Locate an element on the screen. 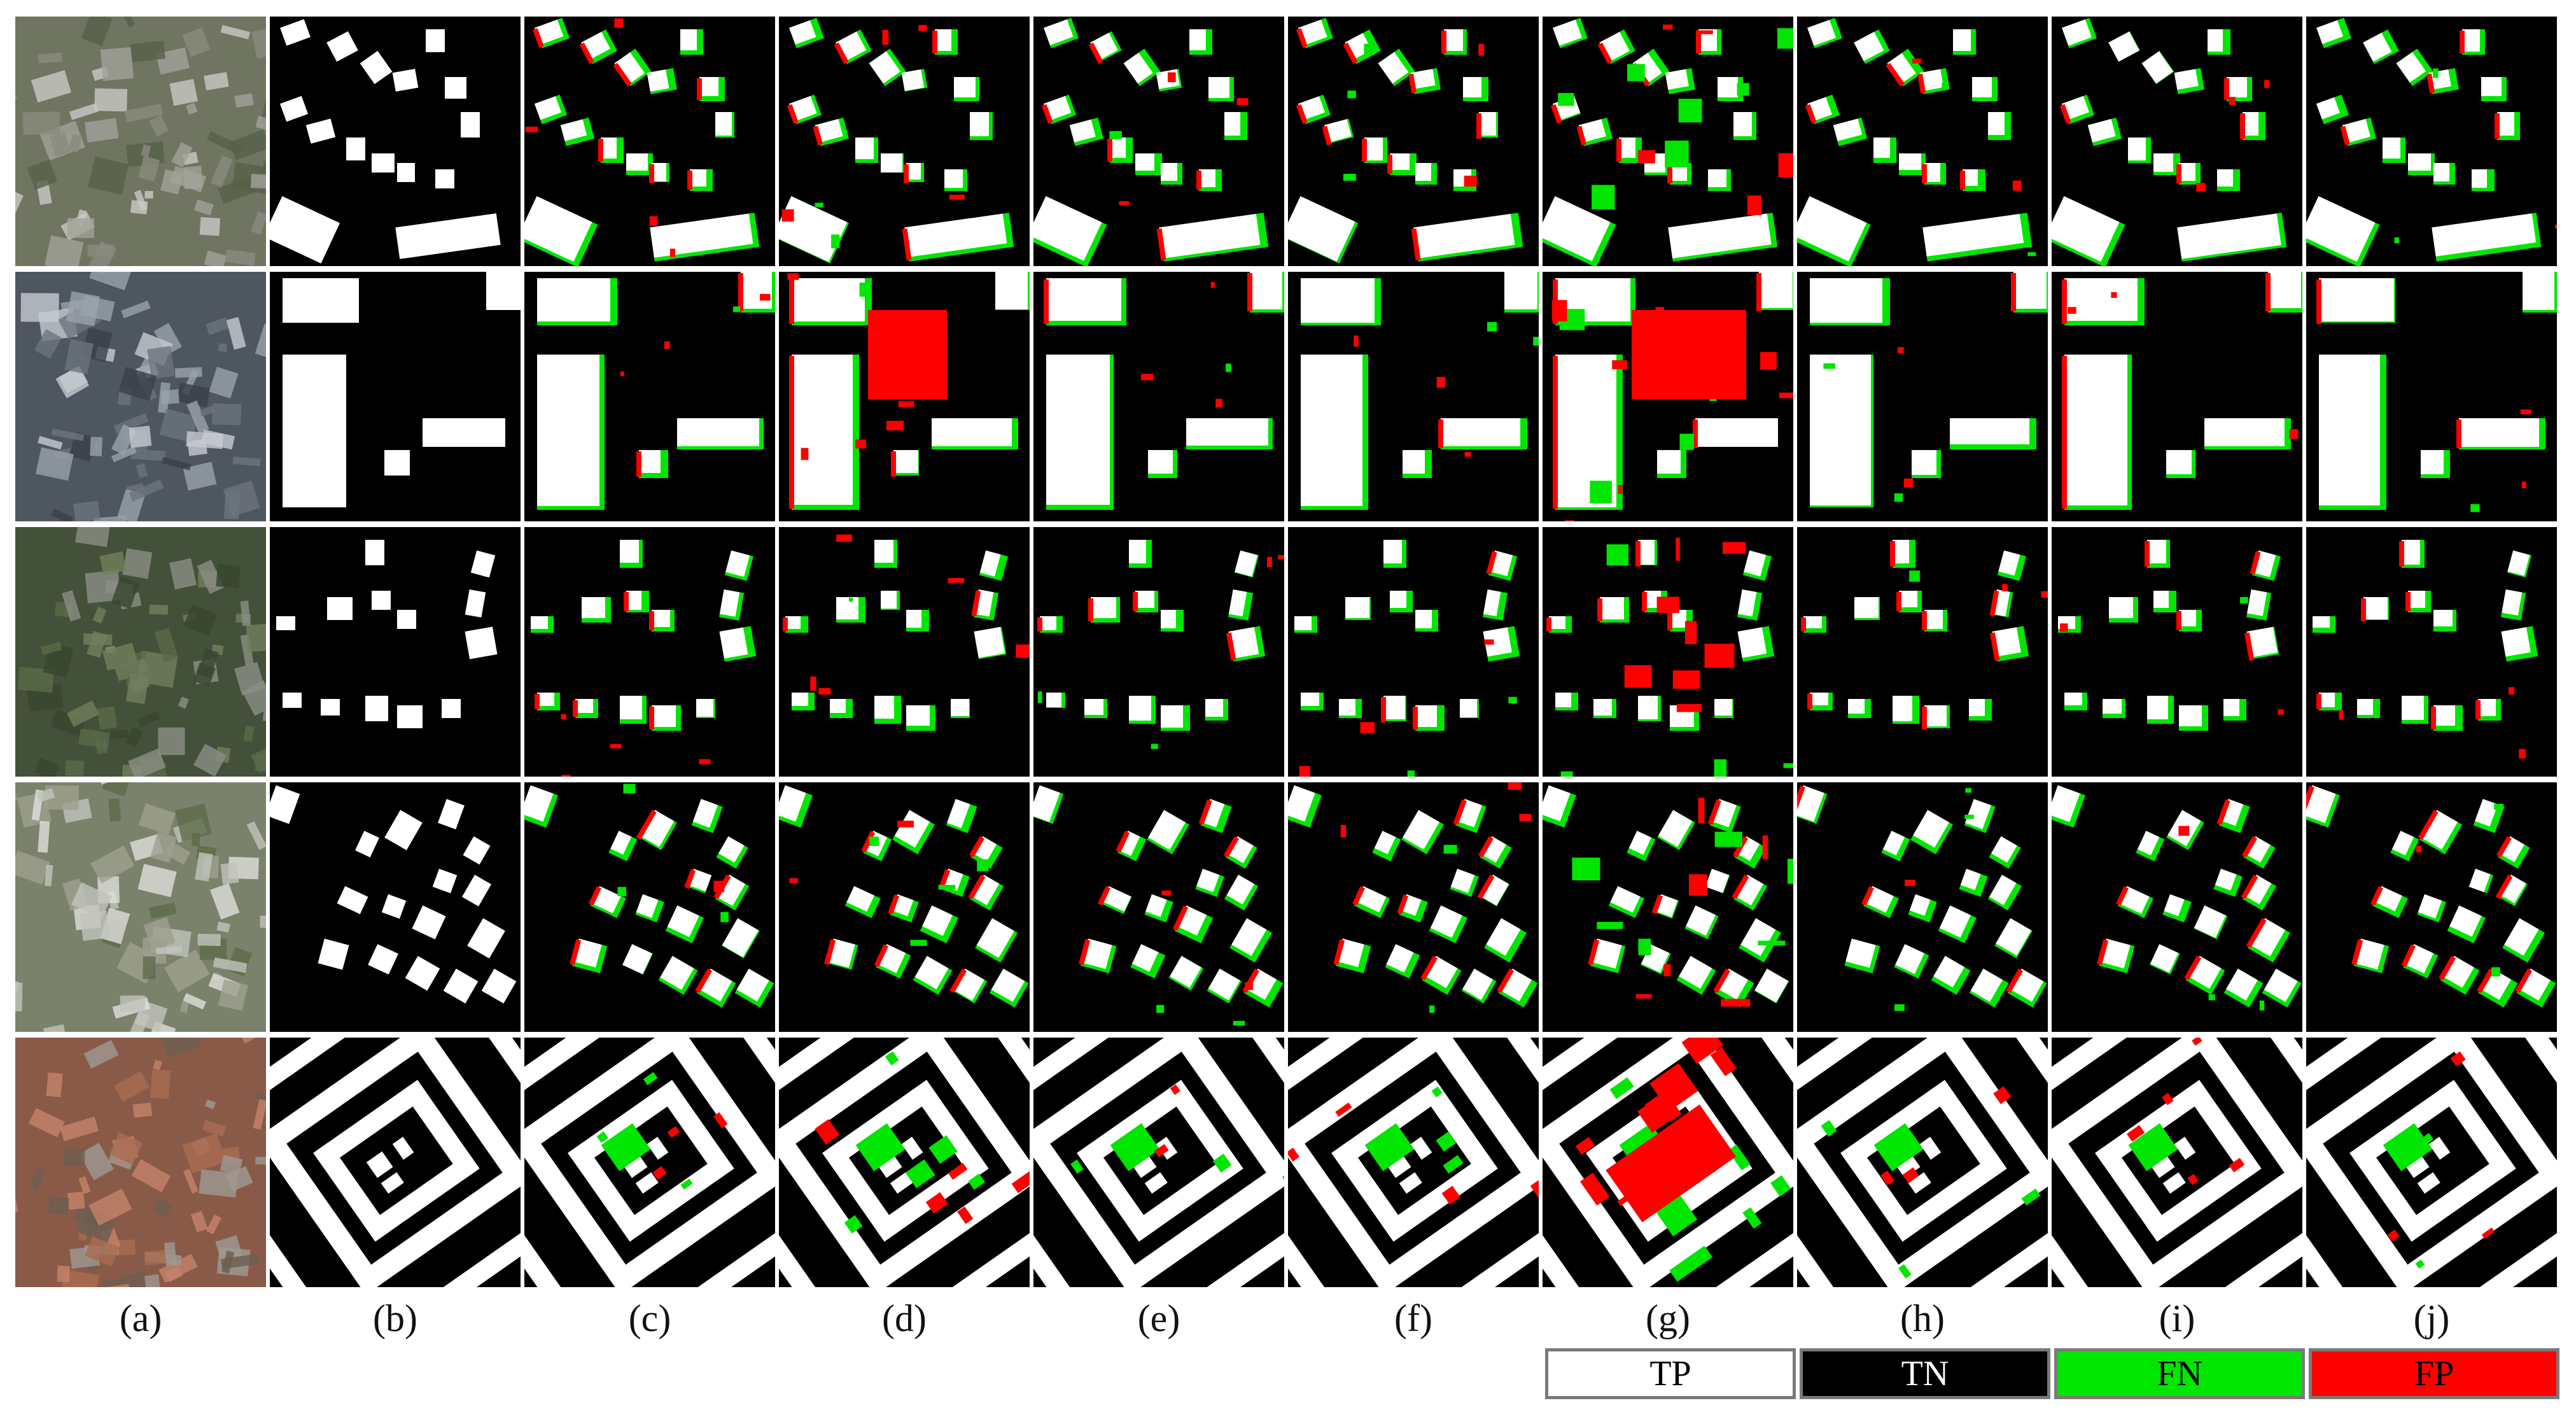 The width and height of the screenshot is (2576, 1417). legend-tp-label: TP is located at coordinates (1670, 1373).